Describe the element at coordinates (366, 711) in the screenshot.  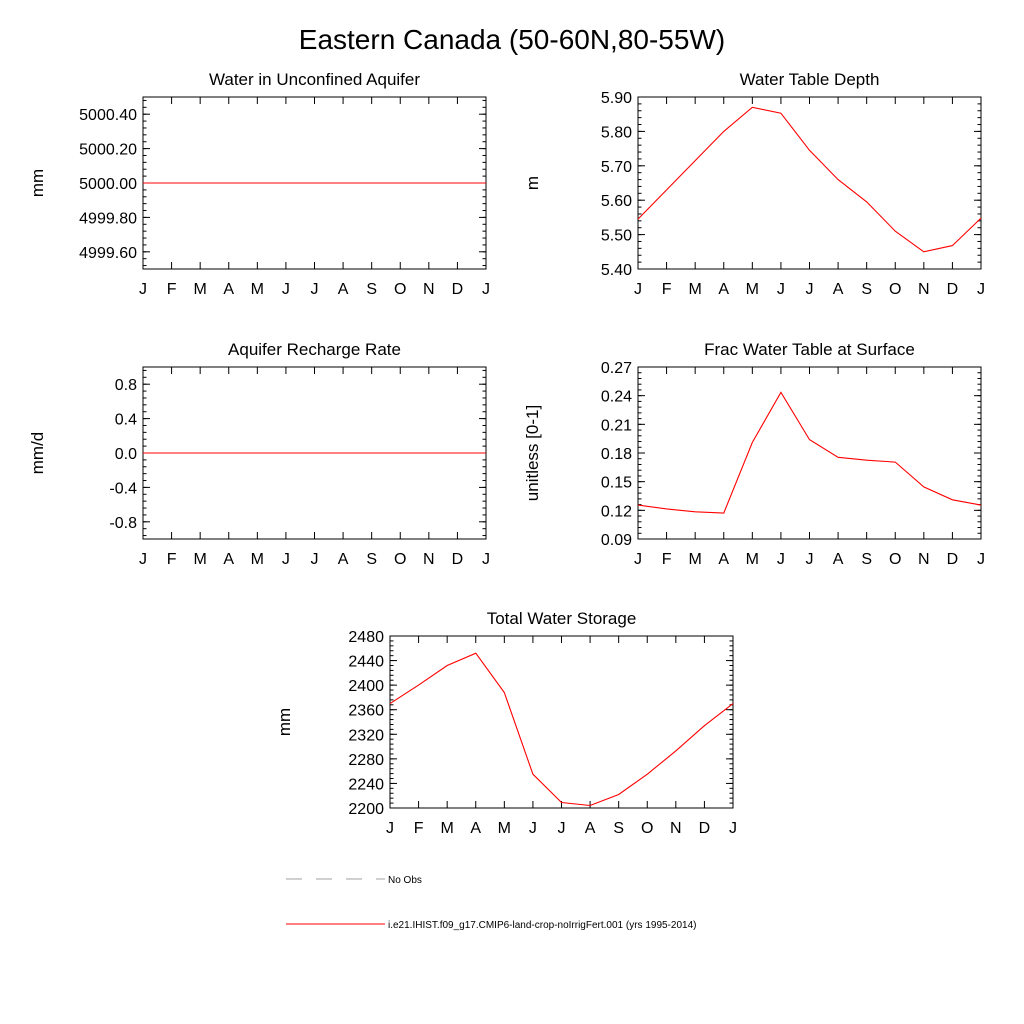
I see `y-tick-label: 2360` at that location.